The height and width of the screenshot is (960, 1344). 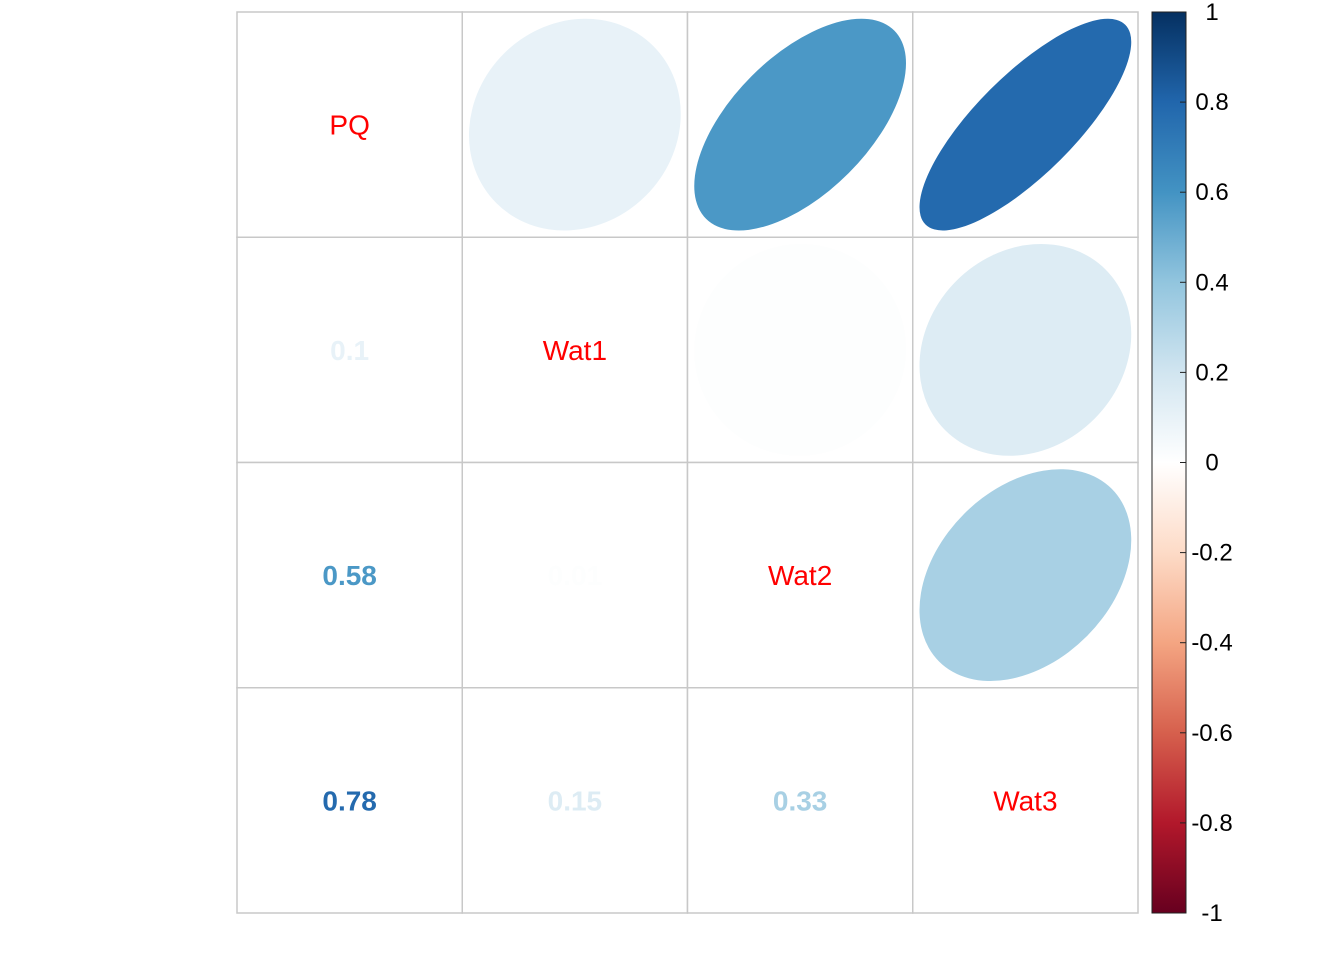 I want to click on diagonal-label-Wat3: Wat3, so click(x=1025, y=800).